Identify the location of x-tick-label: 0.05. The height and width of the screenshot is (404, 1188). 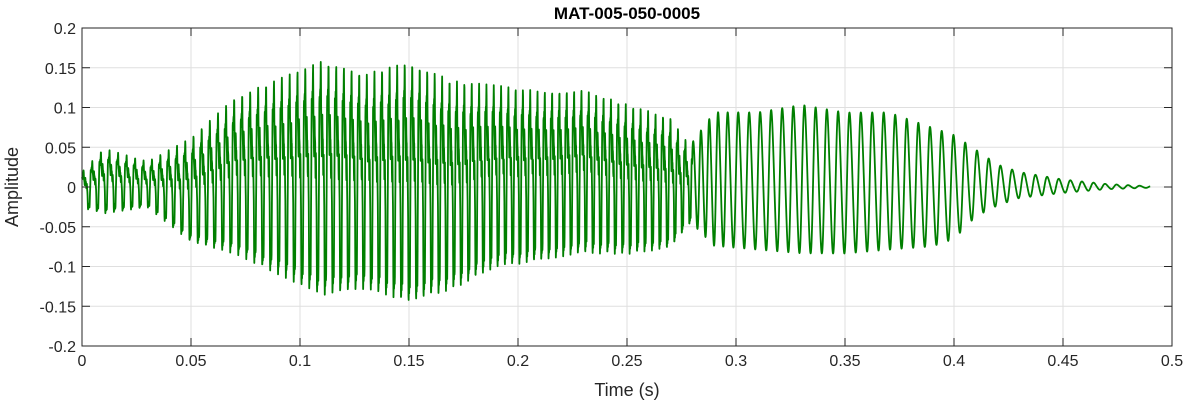
(190, 361).